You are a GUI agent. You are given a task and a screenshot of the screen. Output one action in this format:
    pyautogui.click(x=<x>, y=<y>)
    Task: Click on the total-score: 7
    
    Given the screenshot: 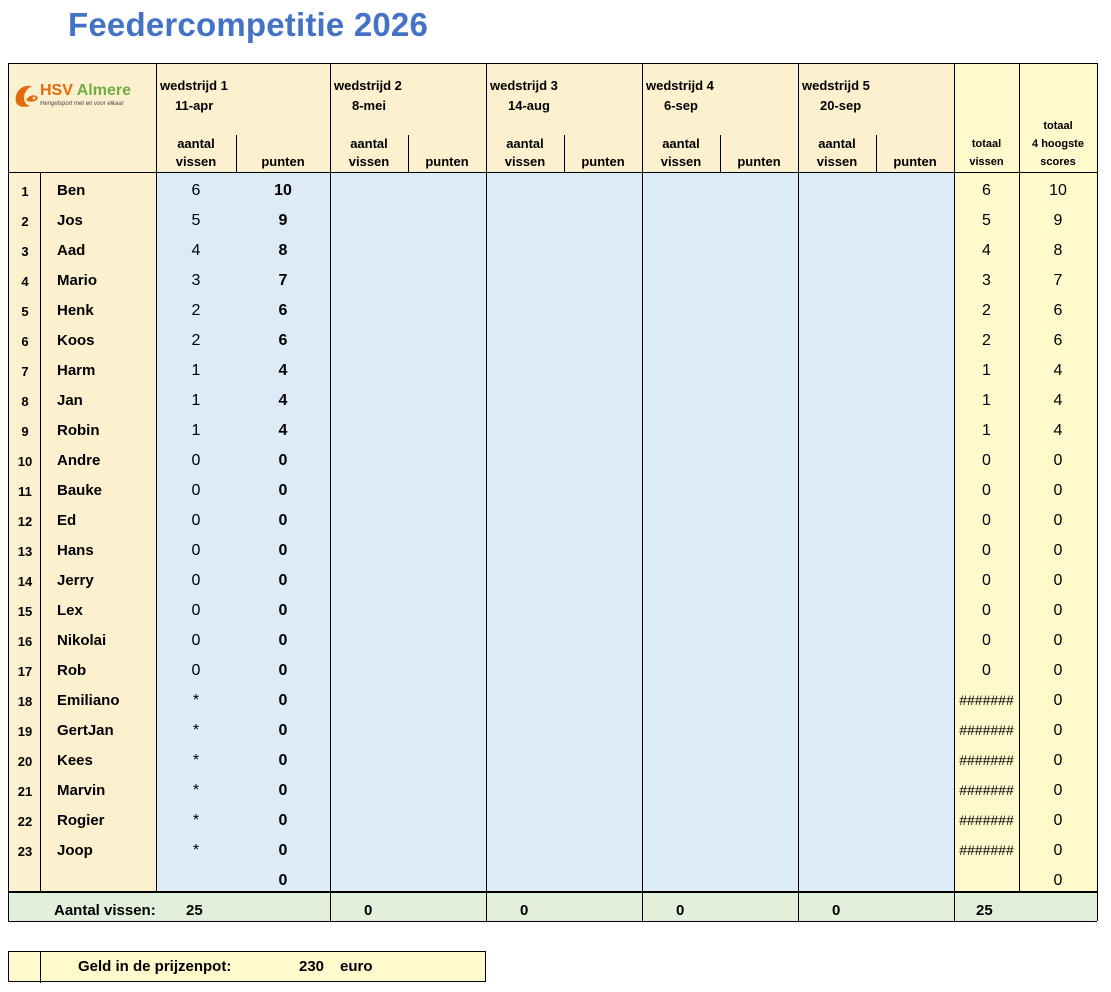 What is the action you would take?
    pyautogui.click(x=1058, y=280)
    